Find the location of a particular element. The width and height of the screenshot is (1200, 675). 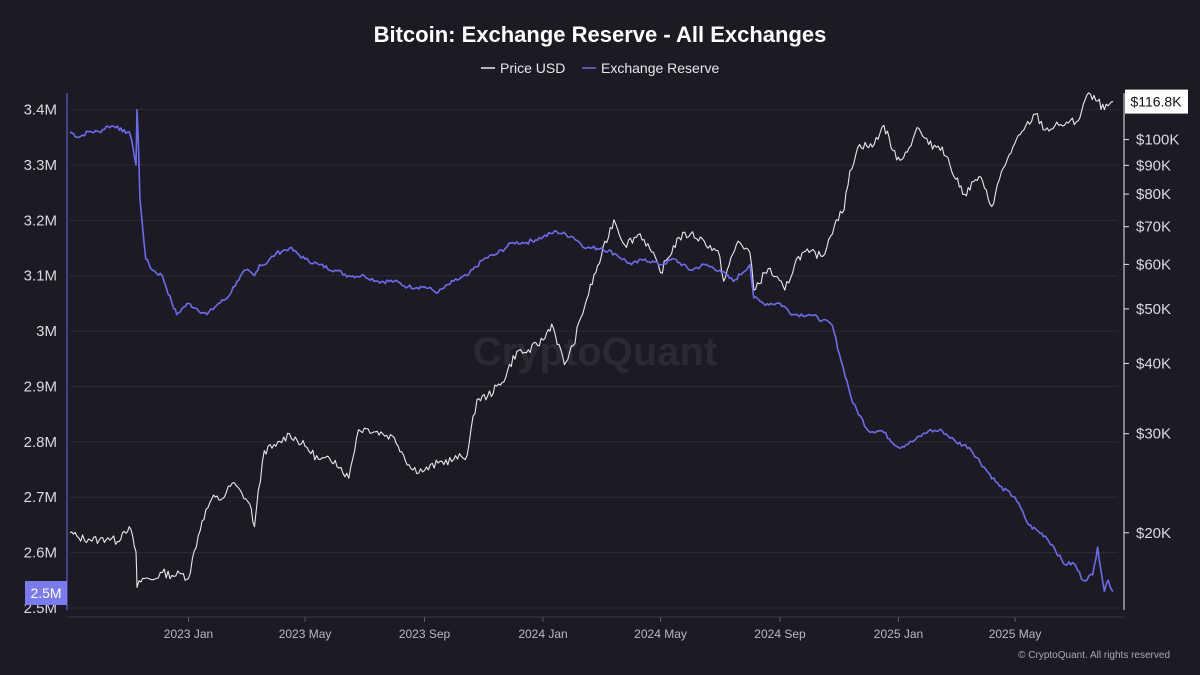

left-tick-label: 3.1M is located at coordinates (40, 276).